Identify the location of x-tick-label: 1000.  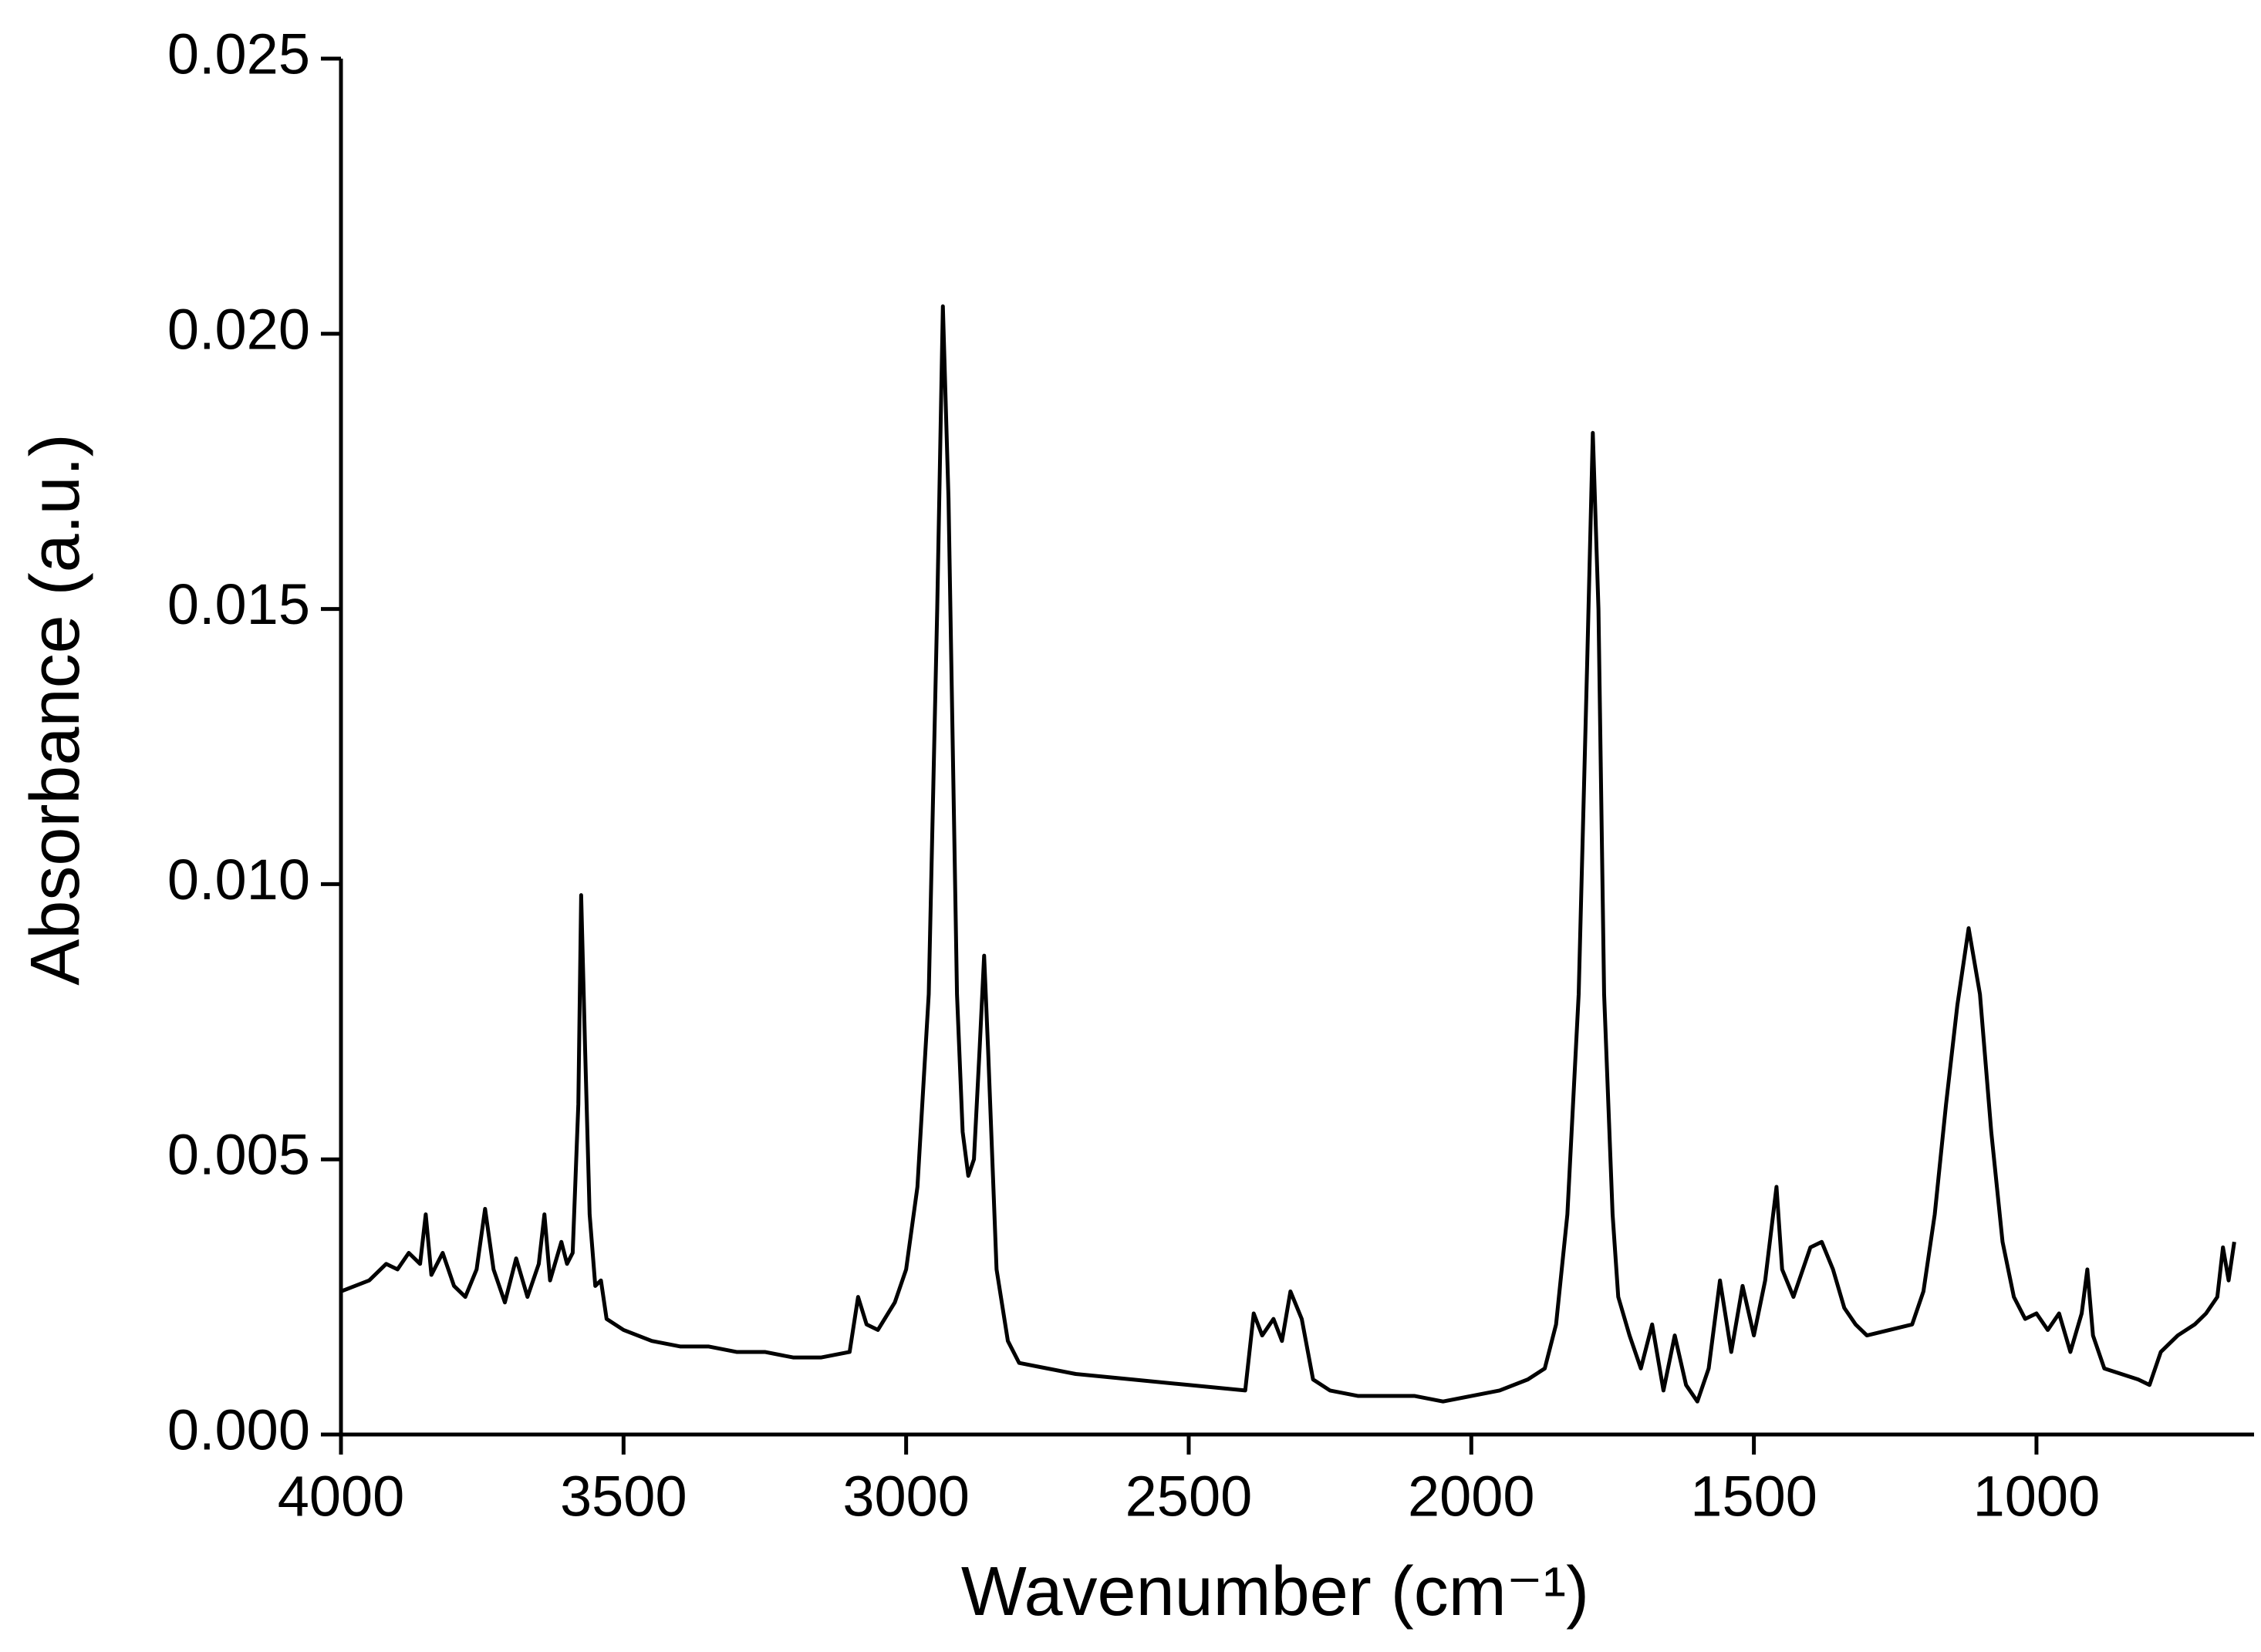
(2037, 1497).